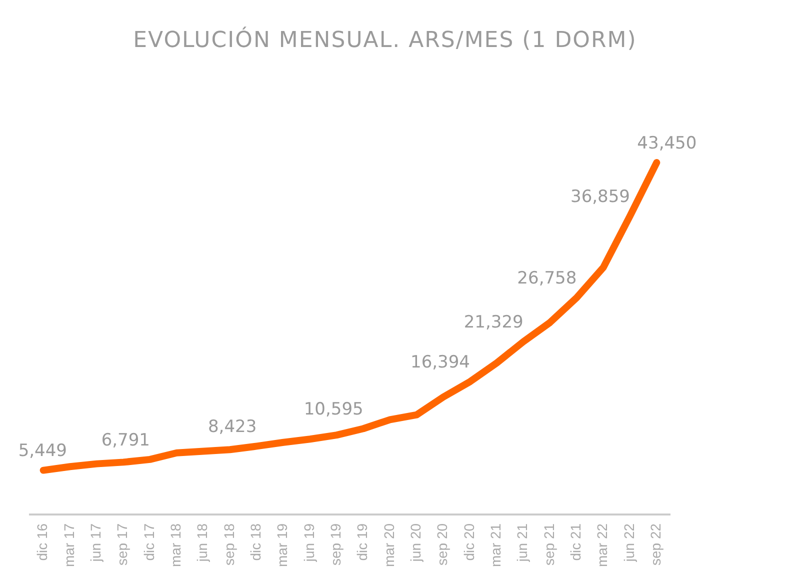 The height and width of the screenshot is (573, 800). What do you see at coordinates (256, 542) in the screenshot?
I see `x-tick-label: dic 18` at bounding box center [256, 542].